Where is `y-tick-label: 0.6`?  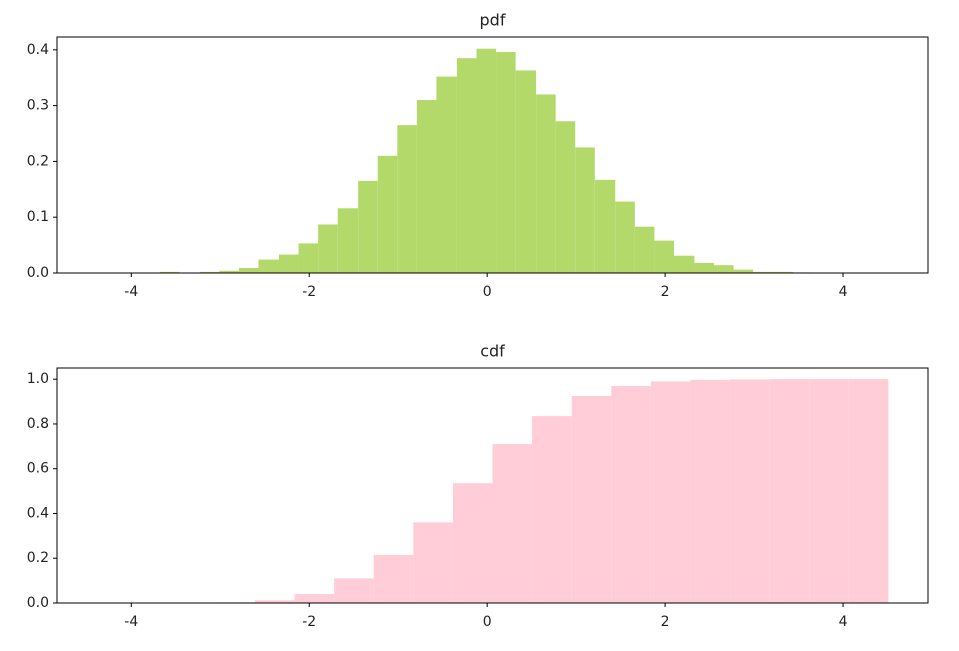
y-tick-label: 0.6 is located at coordinates (38, 469).